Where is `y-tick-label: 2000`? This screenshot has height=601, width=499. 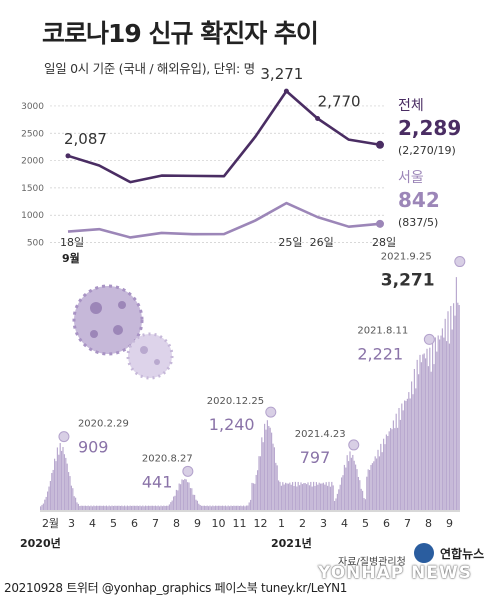
y-tick-label: 2000 is located at coordinates (32, 162).